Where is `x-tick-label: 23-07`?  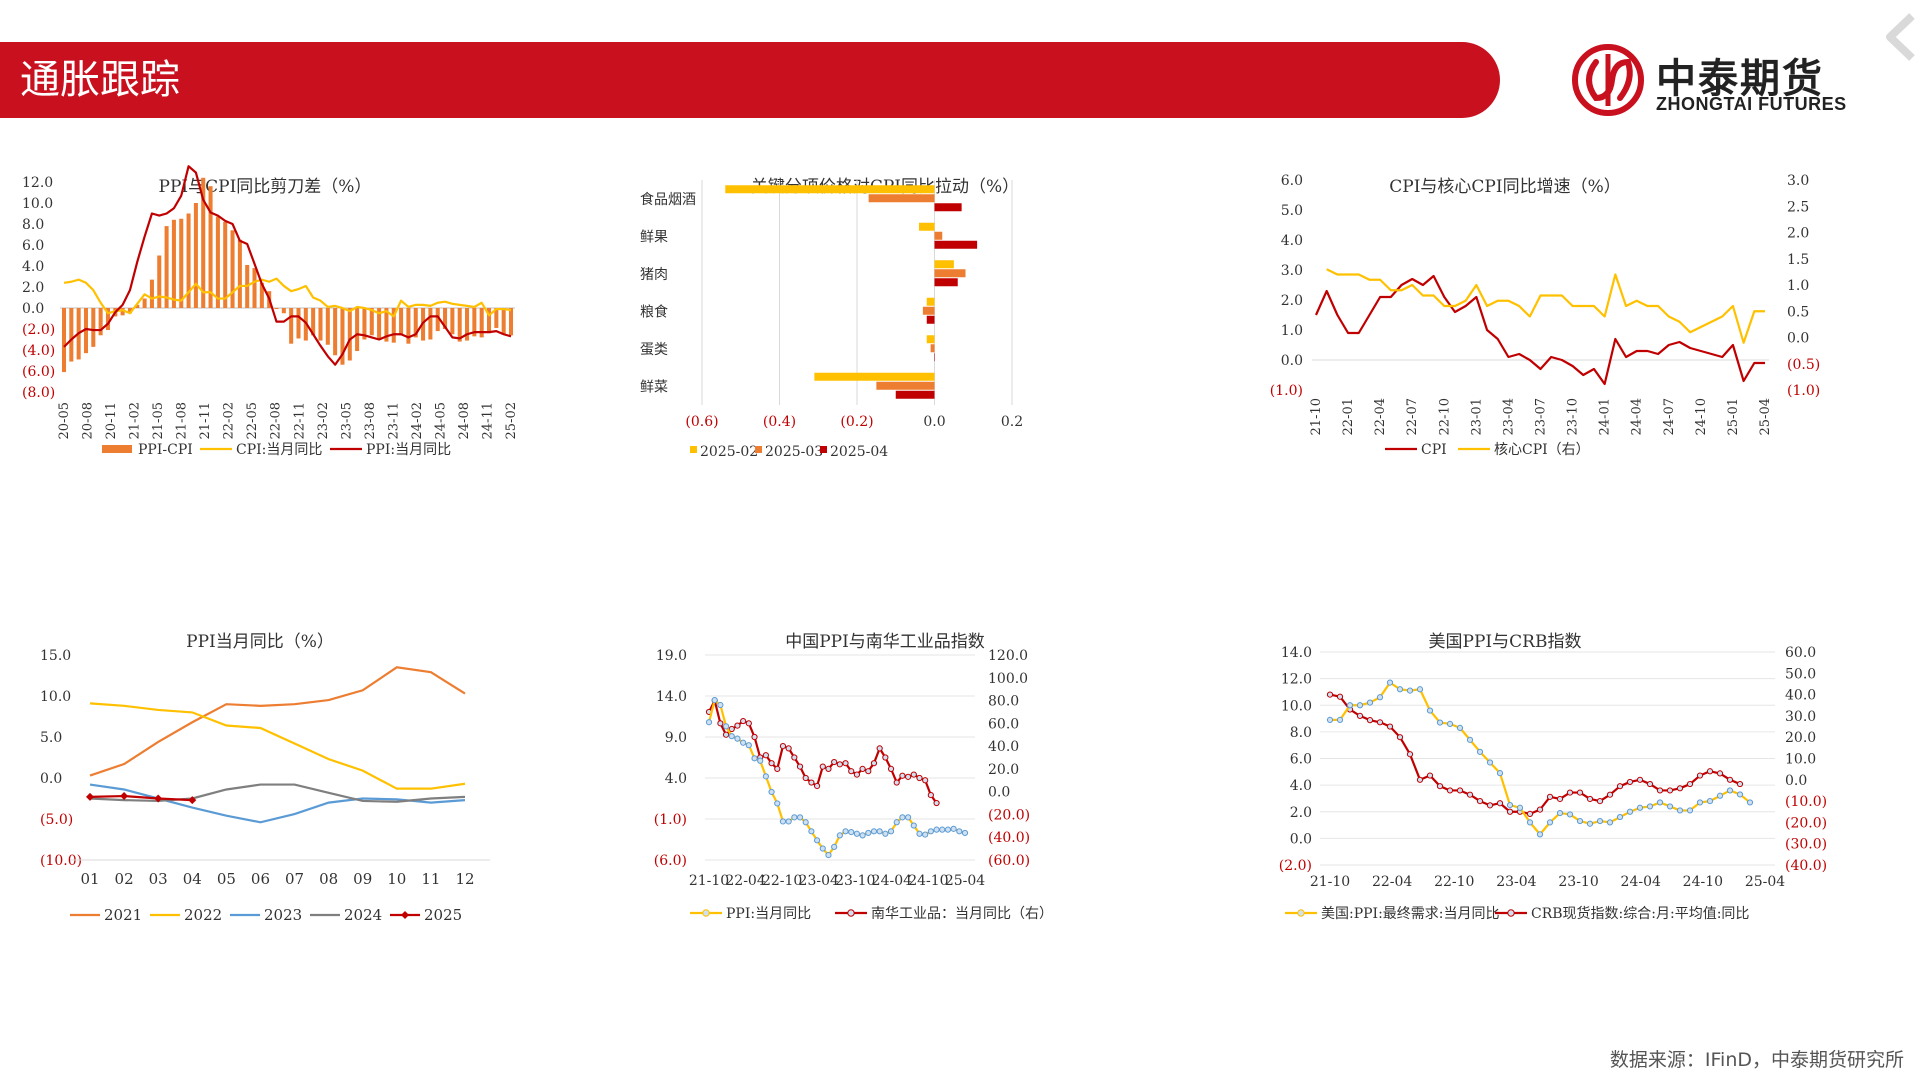
x-tick-label: 23-07 is located at coordinates (1541, 416).